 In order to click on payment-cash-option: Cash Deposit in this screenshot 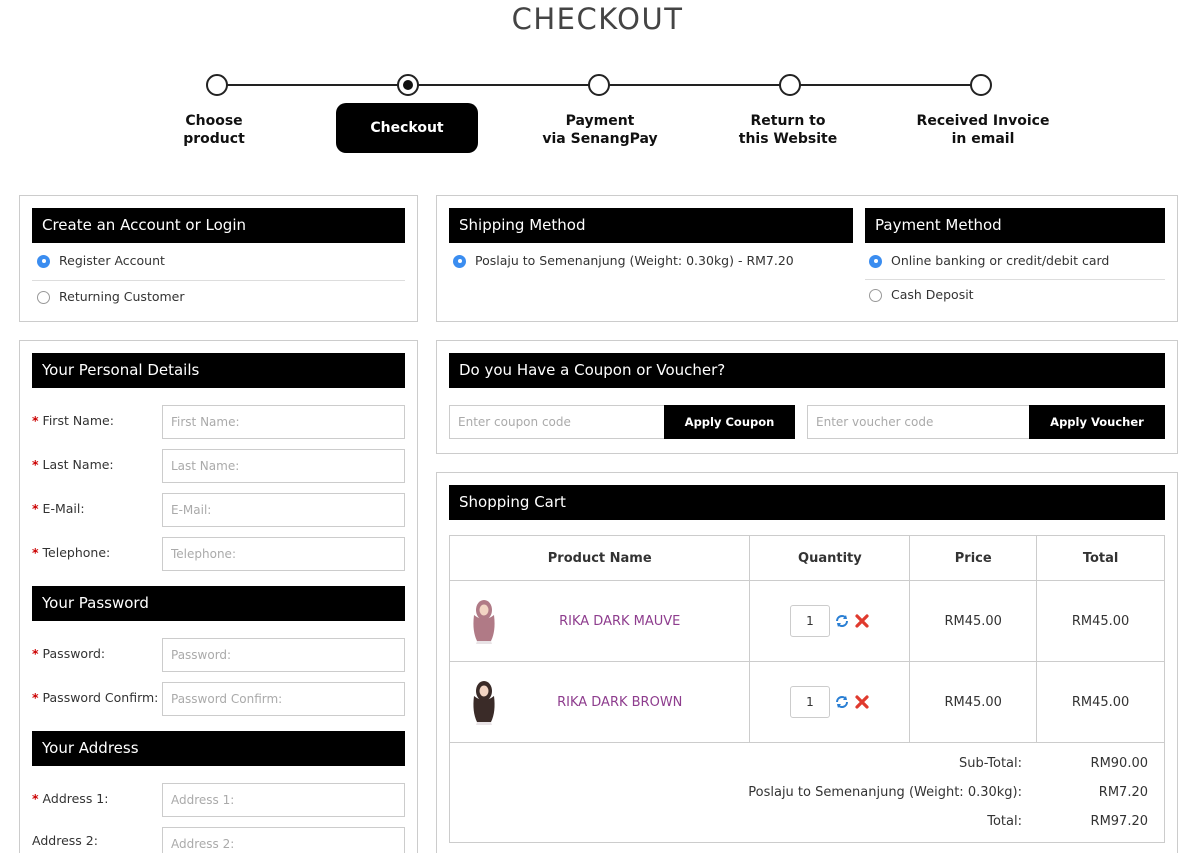, I will do `click(921, 295)`.